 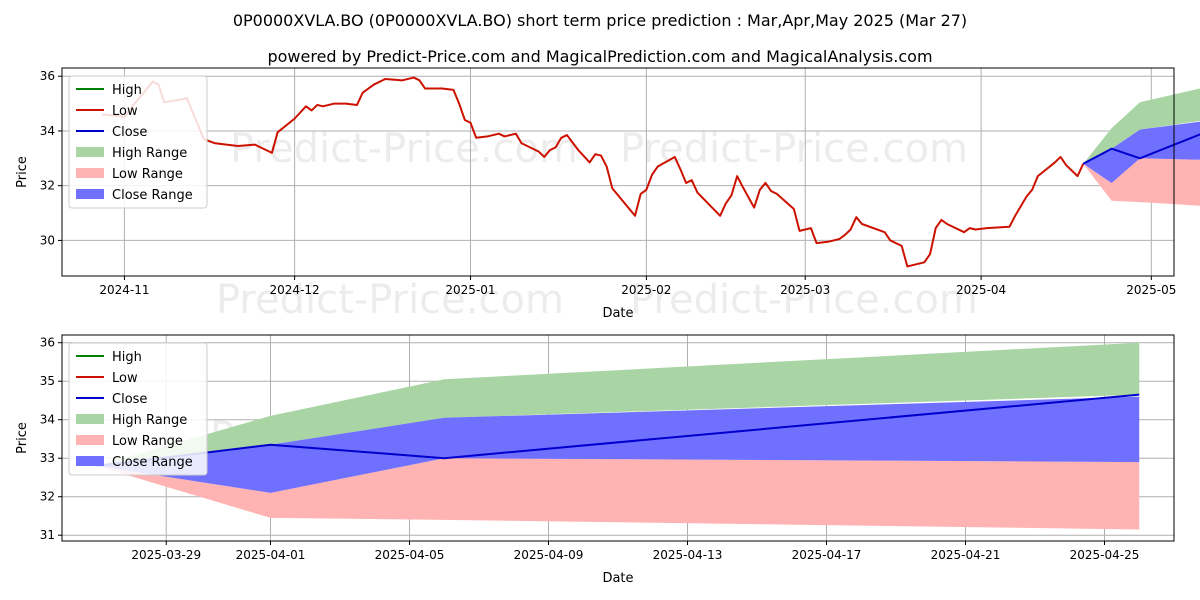 What do you see at coordinates (1151, 290) in the screenshot?
I see `x-tick-label: 2025-05` at bounding box center [1151, 290].